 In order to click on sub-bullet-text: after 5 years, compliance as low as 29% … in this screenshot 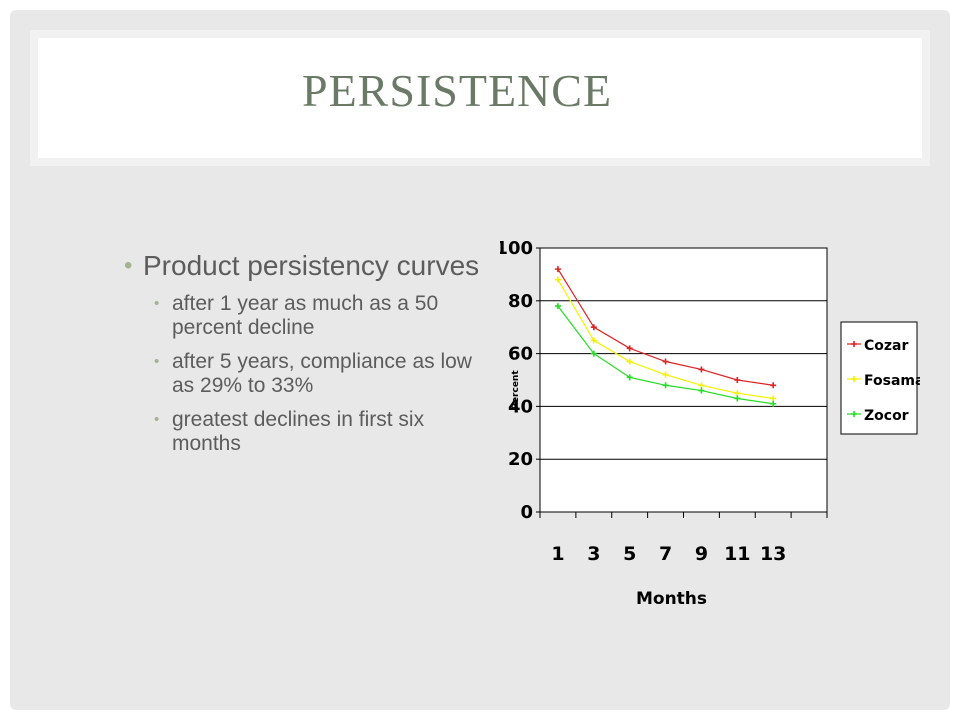, I will do `click(322, 373)`.